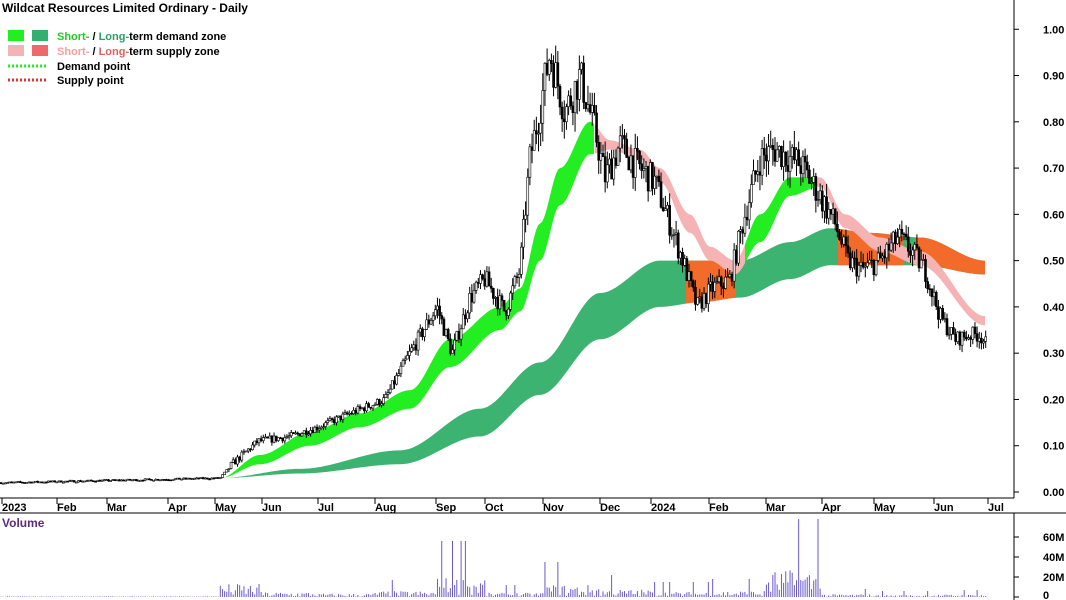  What do you see at coordinates (138, 52) in the screenshot?
I see `legend-supply-zone: Short- / Long-term supply zone` at bounding box center [138, 52].